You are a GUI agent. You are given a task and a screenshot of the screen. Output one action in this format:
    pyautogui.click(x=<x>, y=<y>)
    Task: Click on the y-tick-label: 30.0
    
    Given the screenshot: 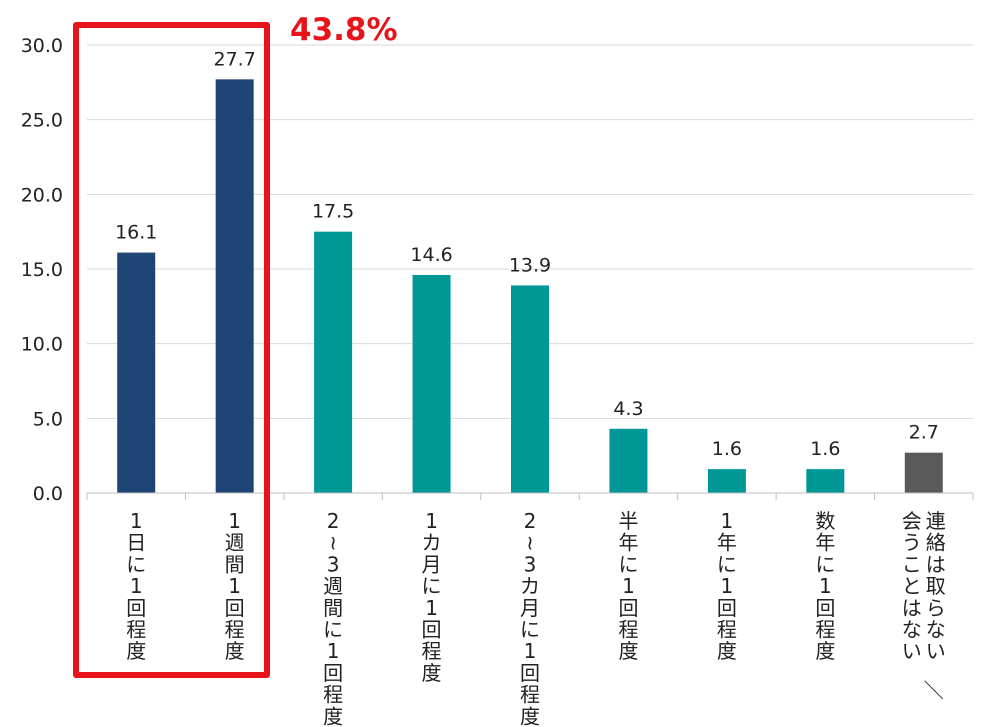 What is the action you would take?
    pyautogui.click(x=42, y=46)
    